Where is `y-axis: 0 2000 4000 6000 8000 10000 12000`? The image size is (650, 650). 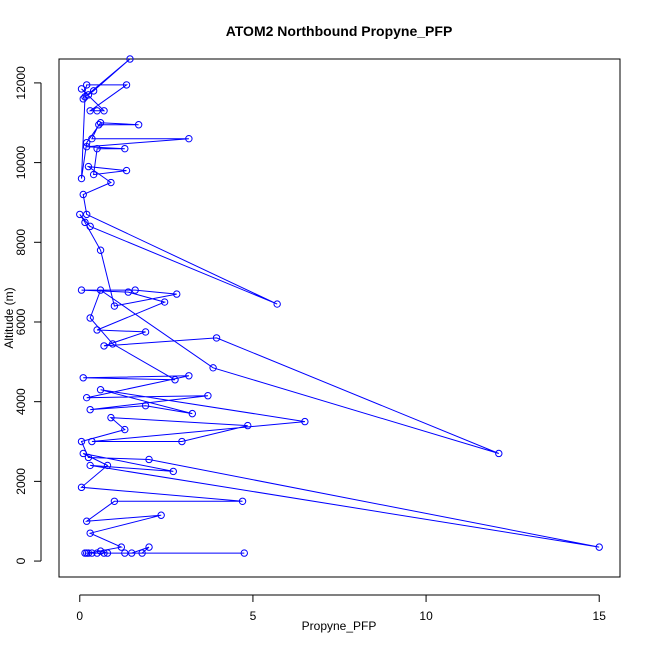
y-axis: 0 2000 4000 6000 8000 10000 12000 is located at coordinates (28, 315).